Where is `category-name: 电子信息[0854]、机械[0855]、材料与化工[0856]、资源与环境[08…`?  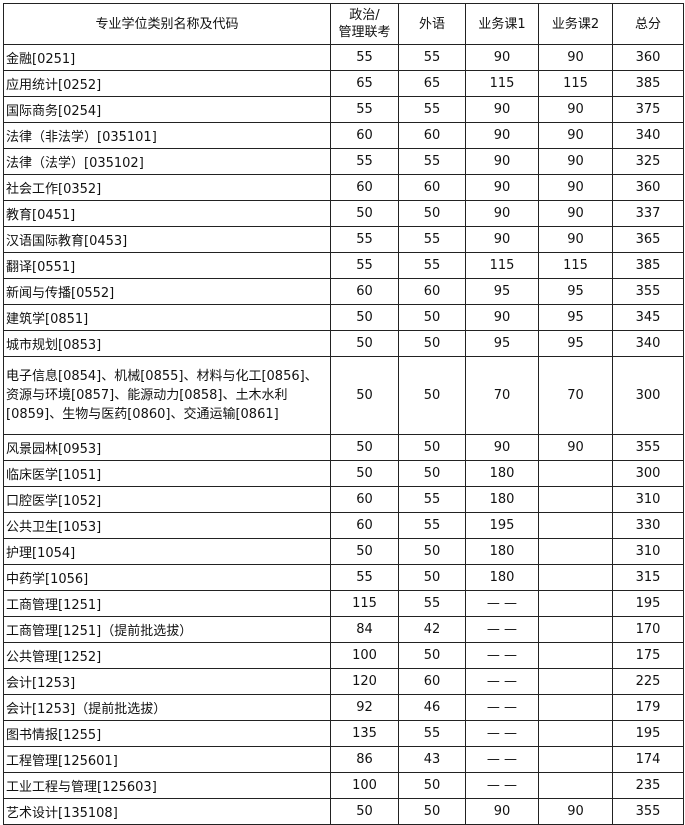
category-name: 电子信息[0854]、机械[0855]、材料与化工[0856]、资源与环境[08… is located at coordinates (167, 395).